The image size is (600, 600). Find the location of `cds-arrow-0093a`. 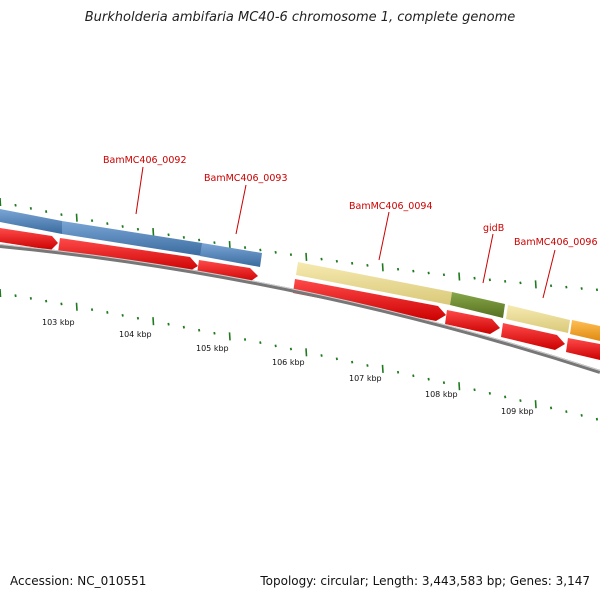

cds-arrow-0093a is located at coordinates (128, 255).